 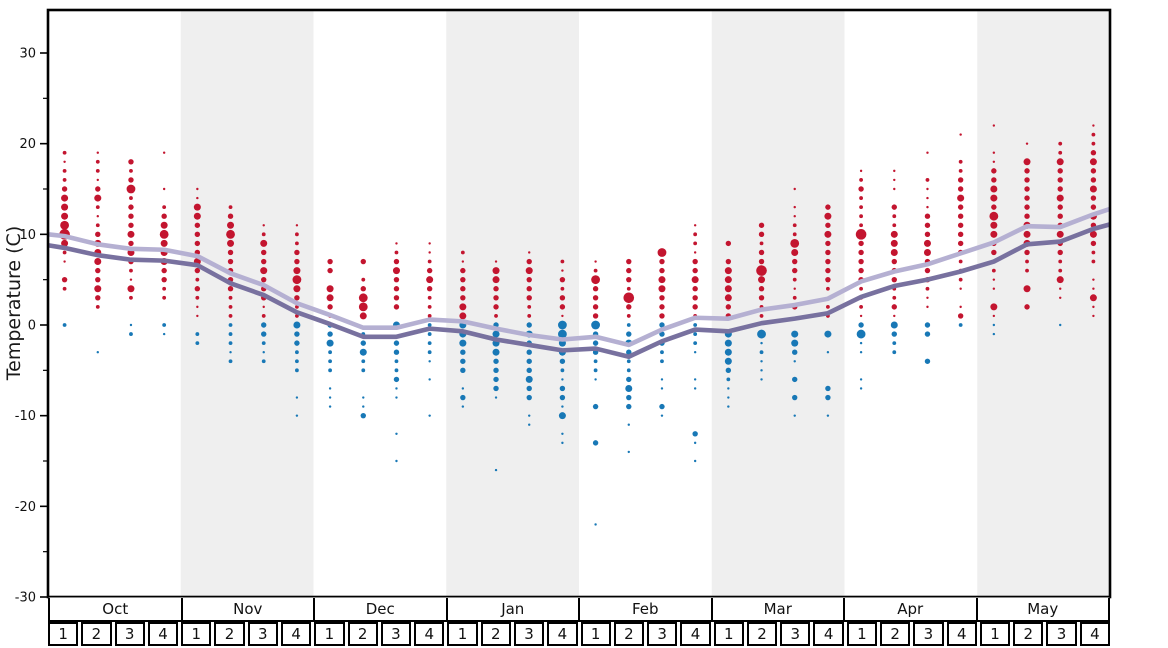 What do you see at coordinates (27, 144) in the screenshot?
I see `y-tick-label: 20` at bounding box center [27, 144].